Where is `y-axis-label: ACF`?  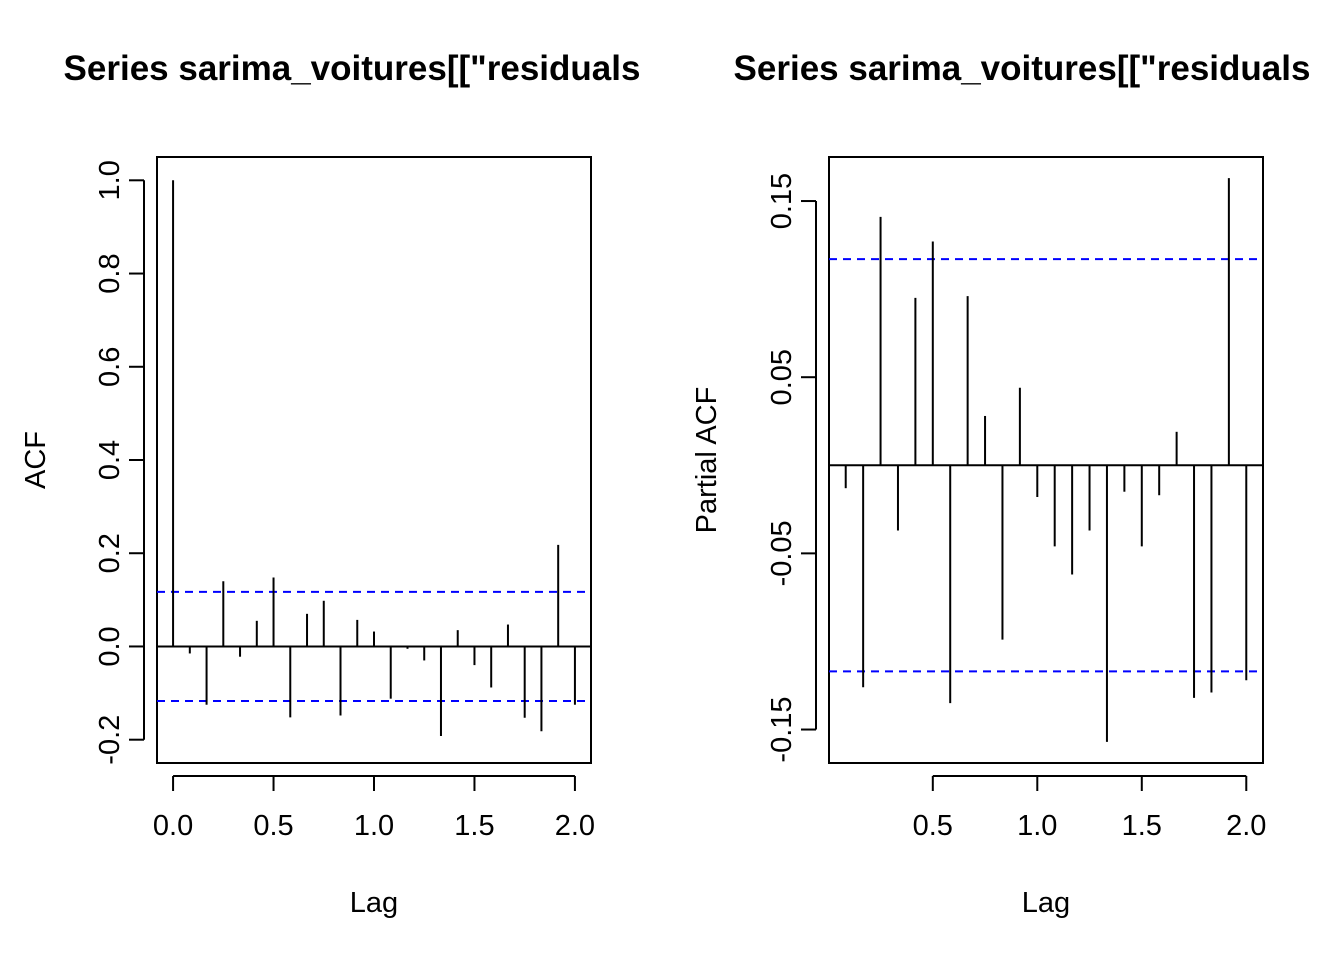
y-axis-label: ACF is located at coordinates (36, 460).